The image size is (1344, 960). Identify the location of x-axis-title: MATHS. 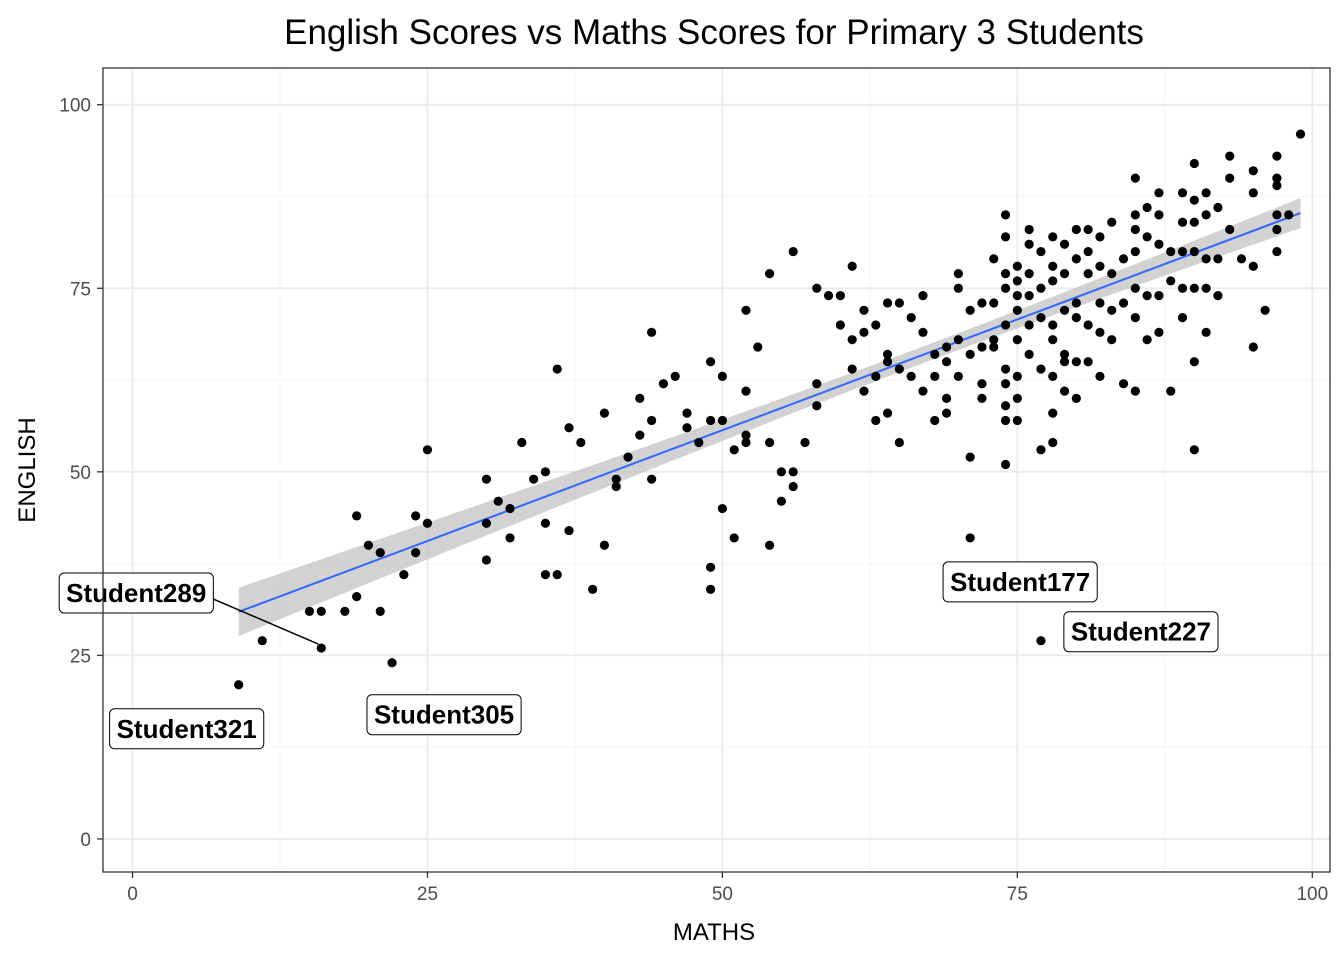
(714, 932).